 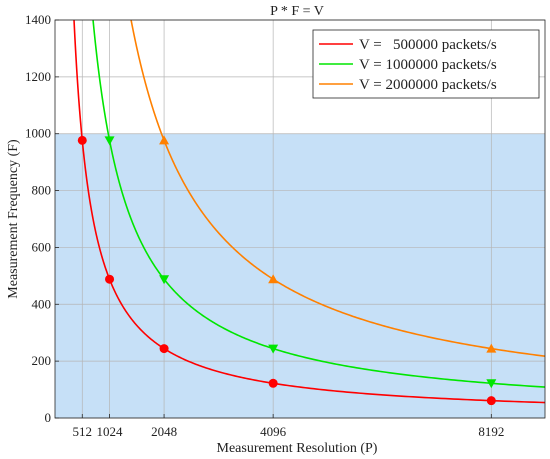 I want to click on y-tick-label: 800, so click(x=42, y=190).